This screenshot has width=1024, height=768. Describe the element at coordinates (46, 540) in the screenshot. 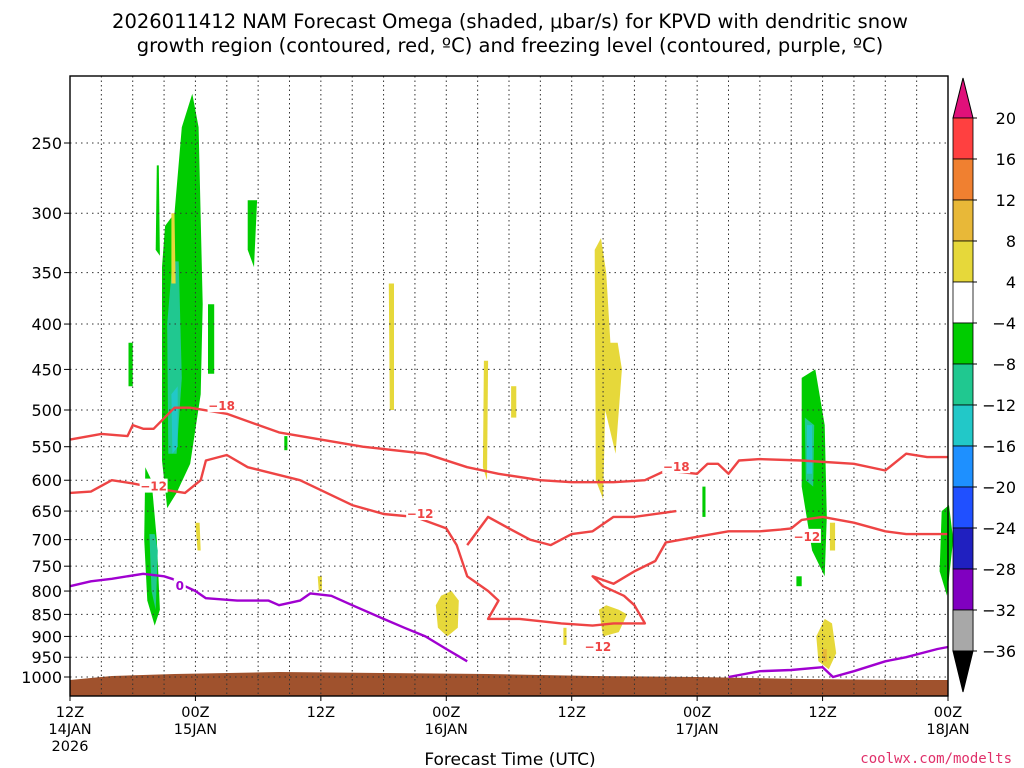

I see `y-tick-label: 700` at that location.